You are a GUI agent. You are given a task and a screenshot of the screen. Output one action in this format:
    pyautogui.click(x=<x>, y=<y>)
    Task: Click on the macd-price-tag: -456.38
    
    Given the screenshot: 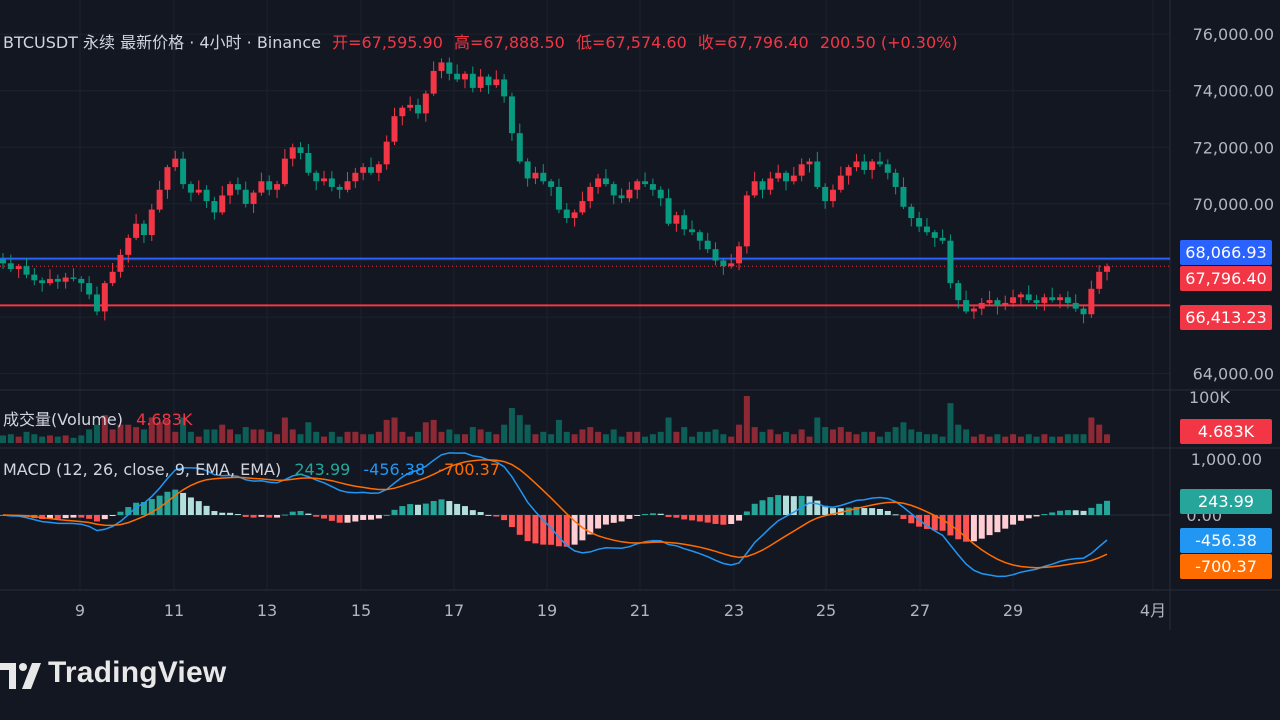 What is the action you would take?
    pyautogui.click(x=1226, y=540)
    